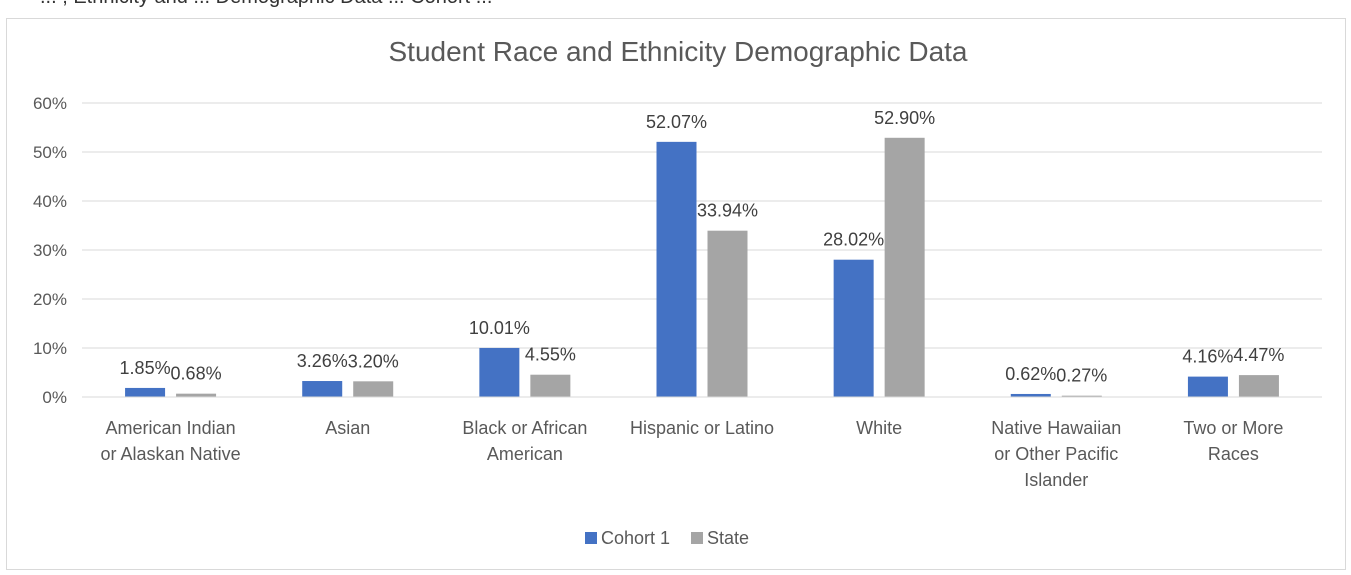 Image resolution: width=1351 pixels, height=575 pixels. What do you see at coordinates (54, 397) in the screenshot?
I see `y-tick-label: 0%` at bounding box center [54, 397].